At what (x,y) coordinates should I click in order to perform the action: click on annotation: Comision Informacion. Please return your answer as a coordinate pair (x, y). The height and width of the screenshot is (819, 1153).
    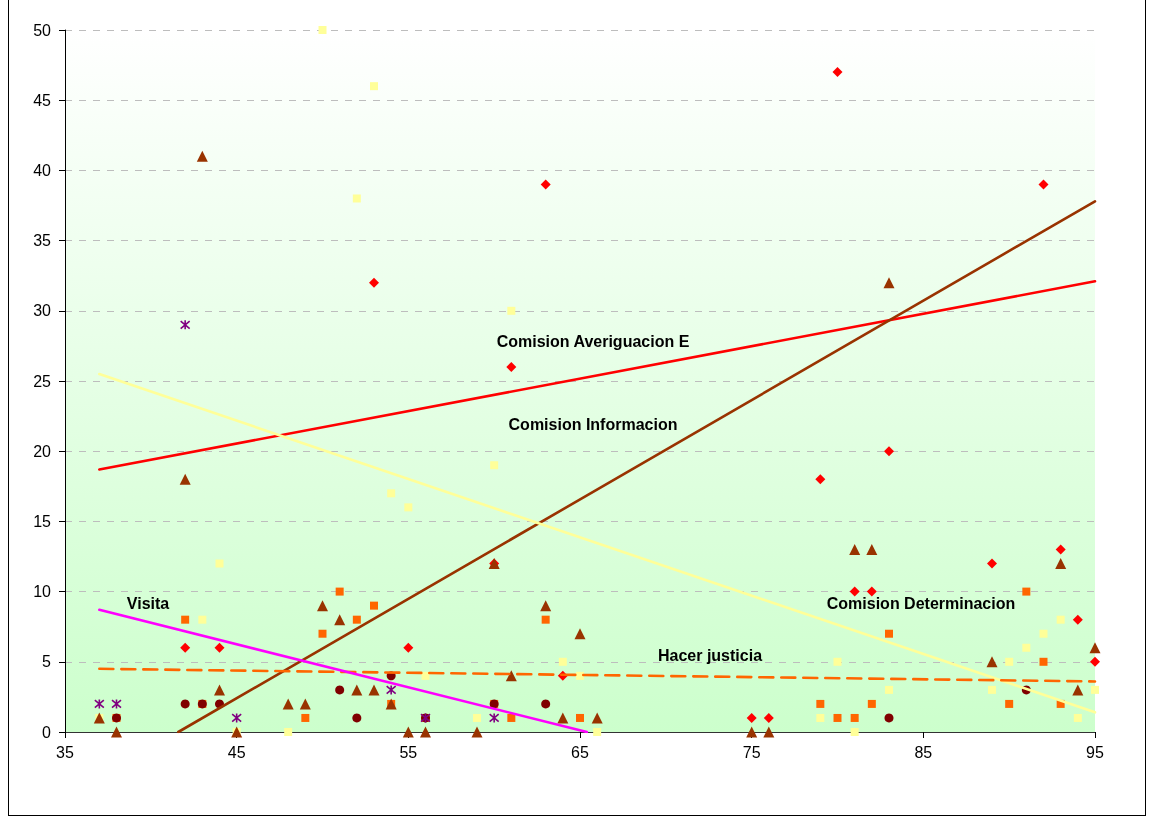
    Looking at the image, I should click on (593, 424).